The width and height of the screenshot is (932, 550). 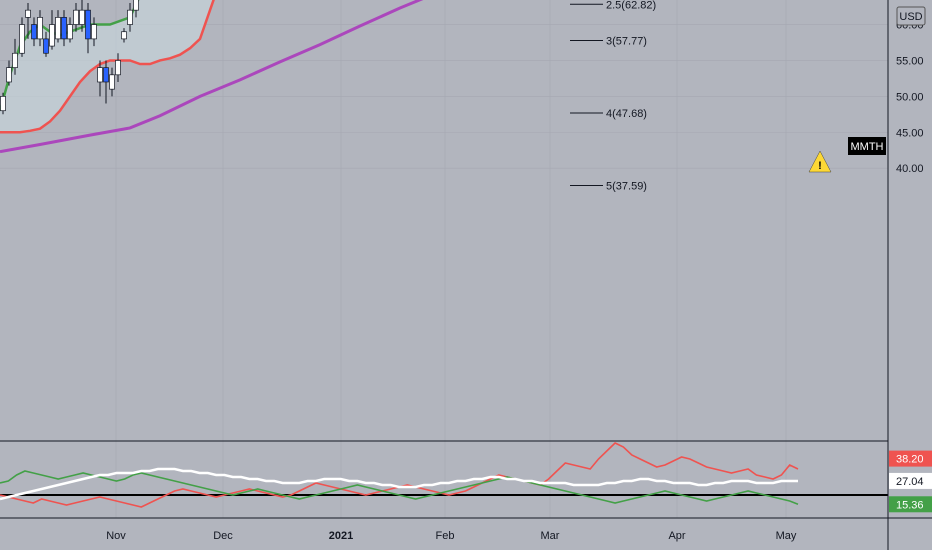 What do you see at coordinates (910, 61) in the screenshot?
I see `axis-tick-label: 55.00` at bounding box center [910, 61].